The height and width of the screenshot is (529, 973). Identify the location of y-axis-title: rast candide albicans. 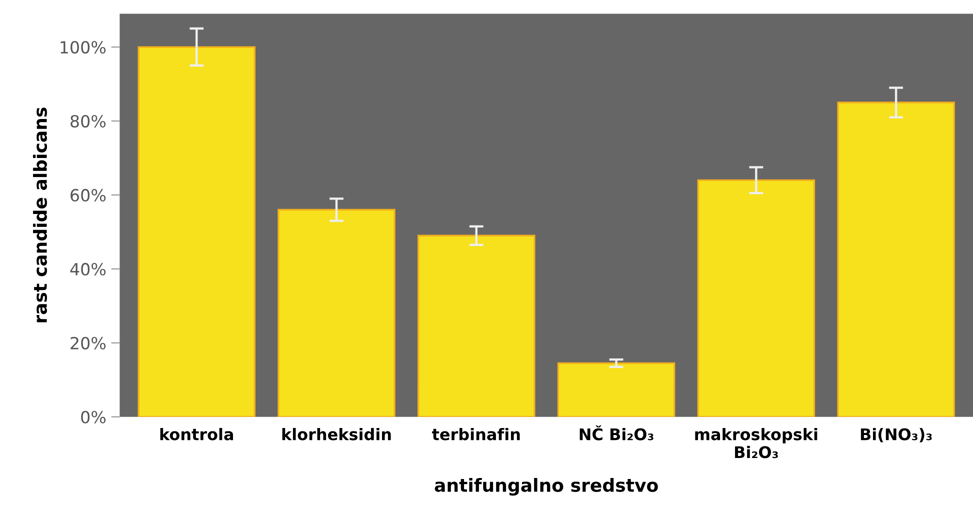
(40, 215).